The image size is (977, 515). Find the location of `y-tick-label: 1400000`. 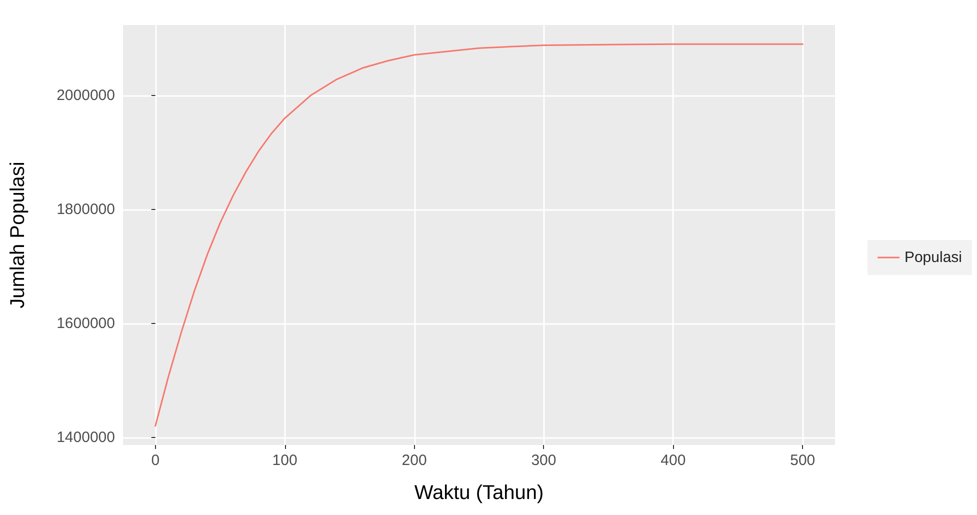

y-tick-label: 1400000 is located at coordinates (85, 437).